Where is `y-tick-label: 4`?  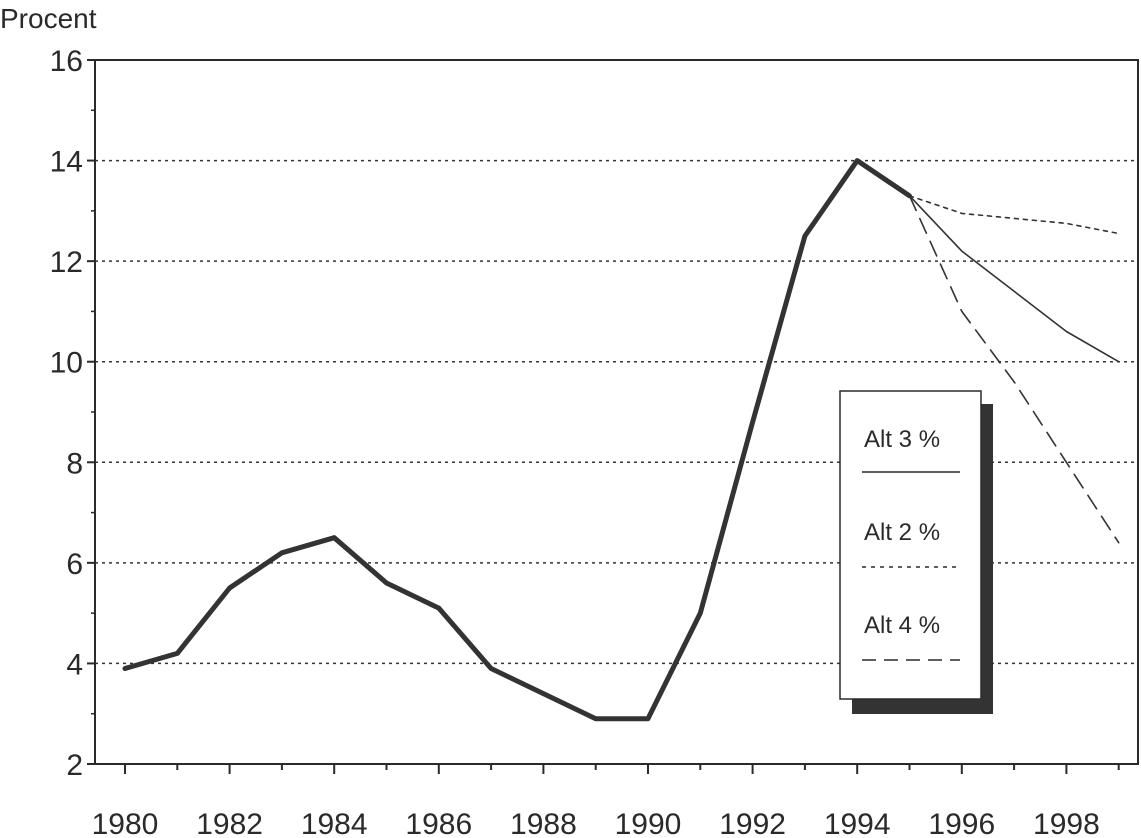
y-tick-label: 4 is located at coordinates (74, 664).